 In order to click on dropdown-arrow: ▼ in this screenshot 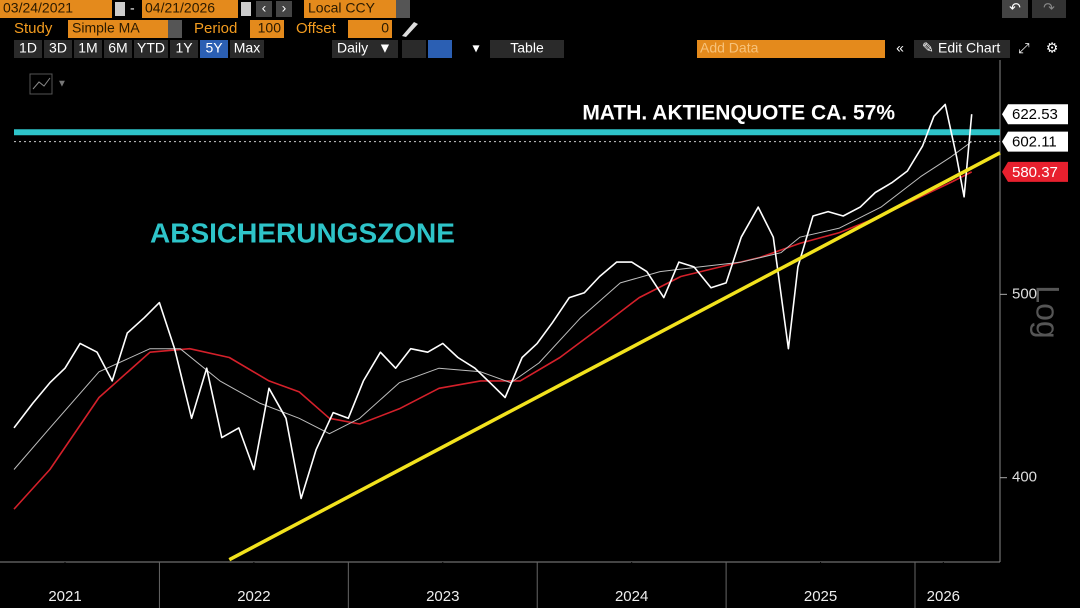, I will do `click(385, 48)`.